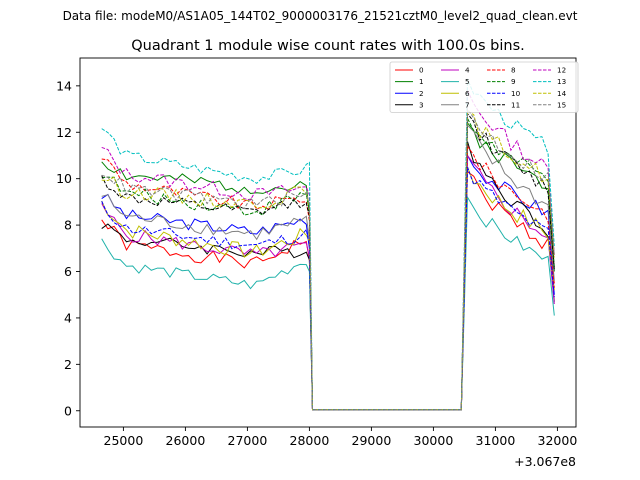 This screenshot has height=480, width=640. Describe the element at coordinates (467, 81) in the screenshot. I see `legend-label-5: 5` at that location.